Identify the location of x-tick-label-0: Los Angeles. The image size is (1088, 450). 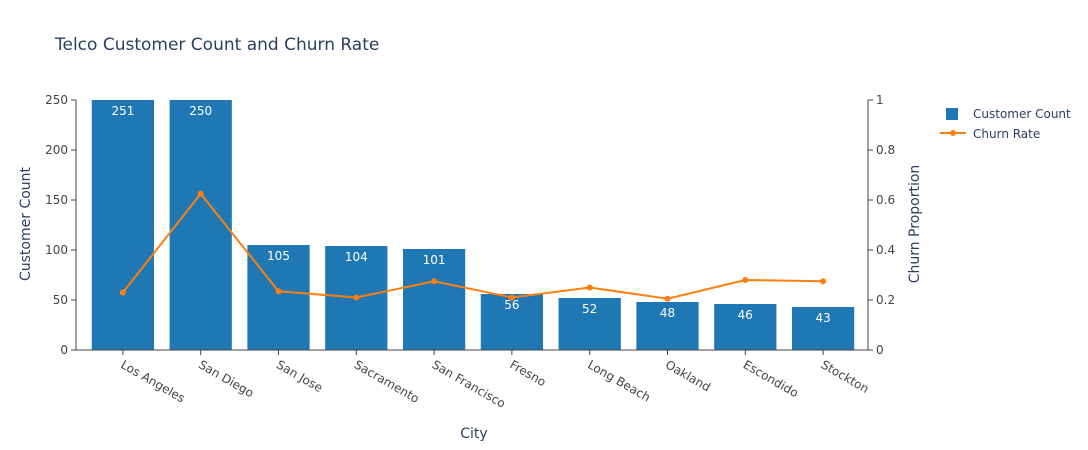
(152, 381).